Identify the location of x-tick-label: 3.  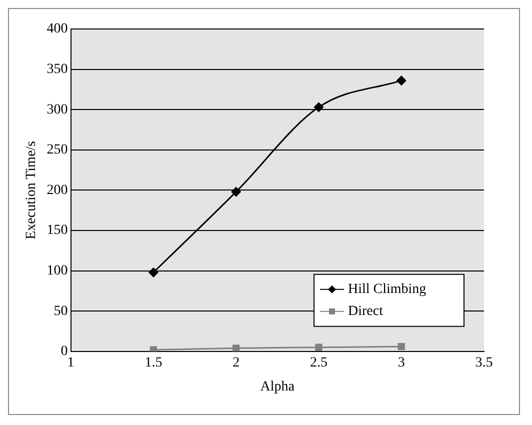
(401, 362).